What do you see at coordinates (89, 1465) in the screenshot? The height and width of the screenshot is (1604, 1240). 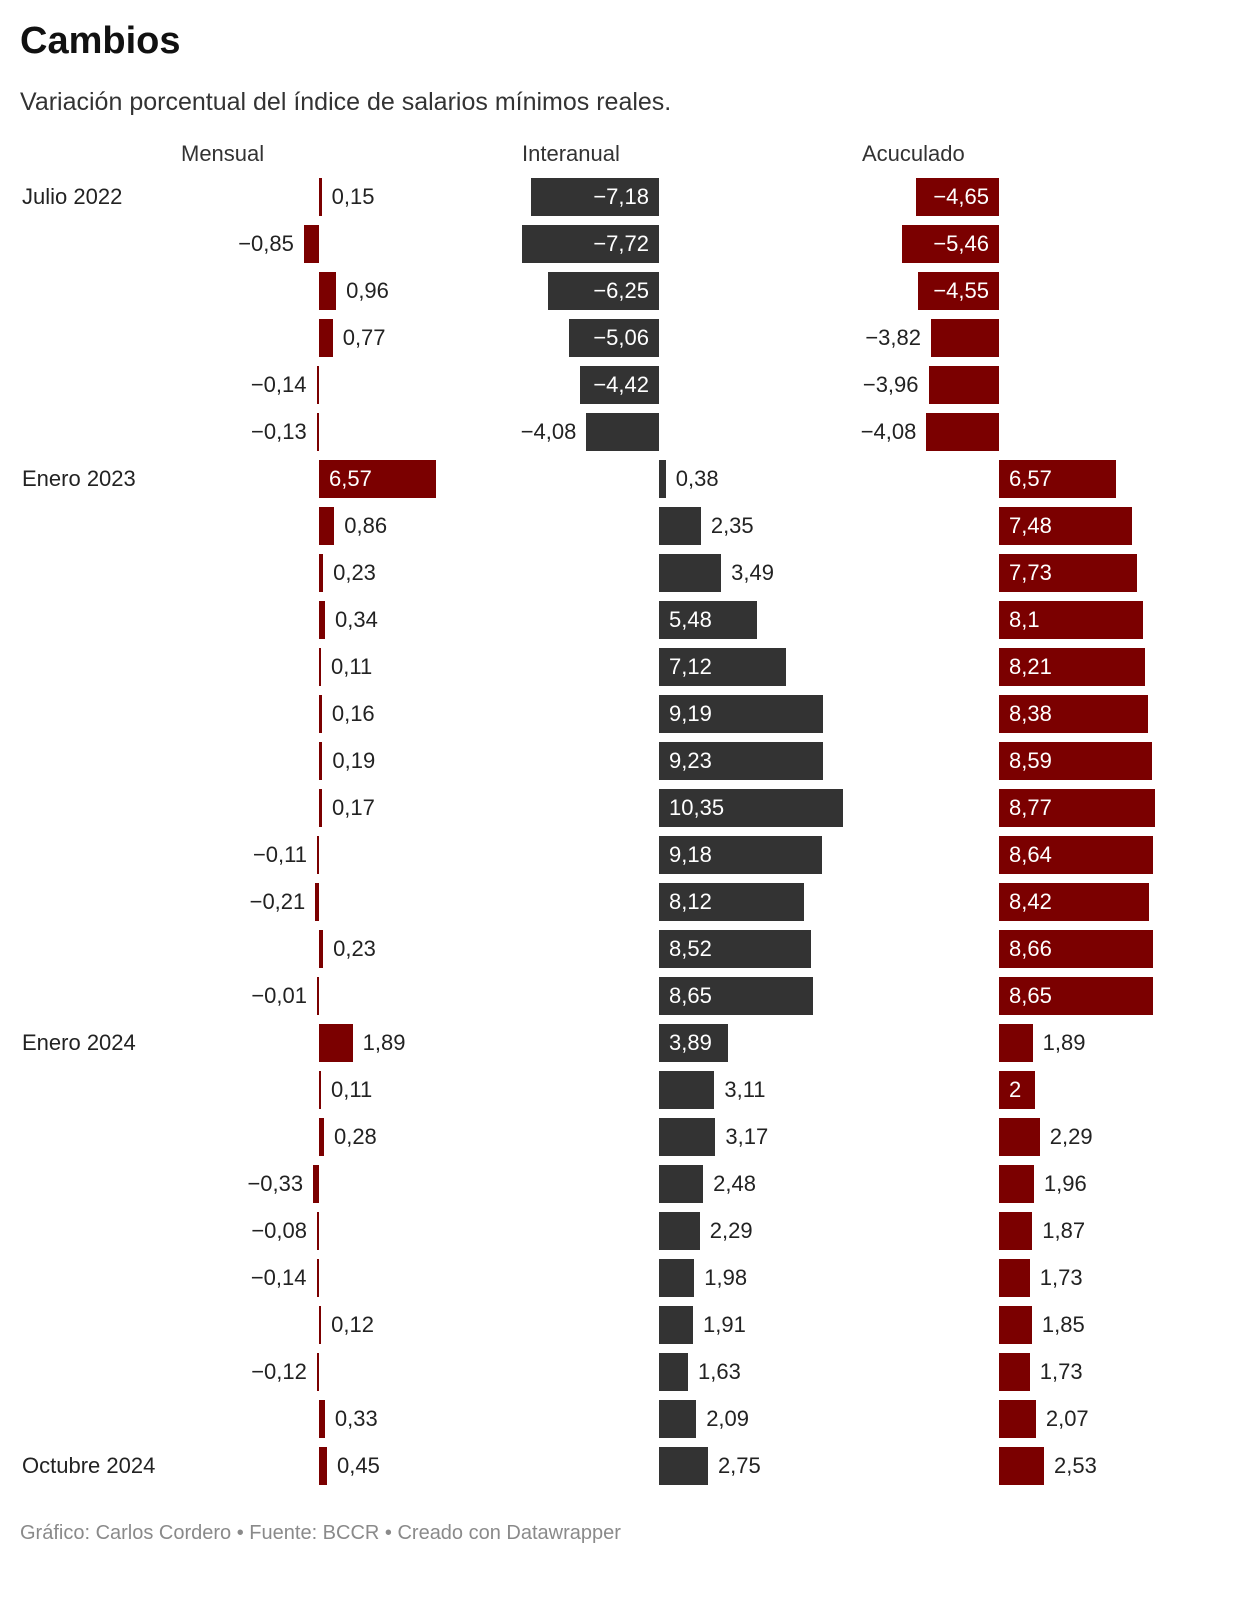 I see `row-label: Octubre 2024` at bounding box center [89, 1465].